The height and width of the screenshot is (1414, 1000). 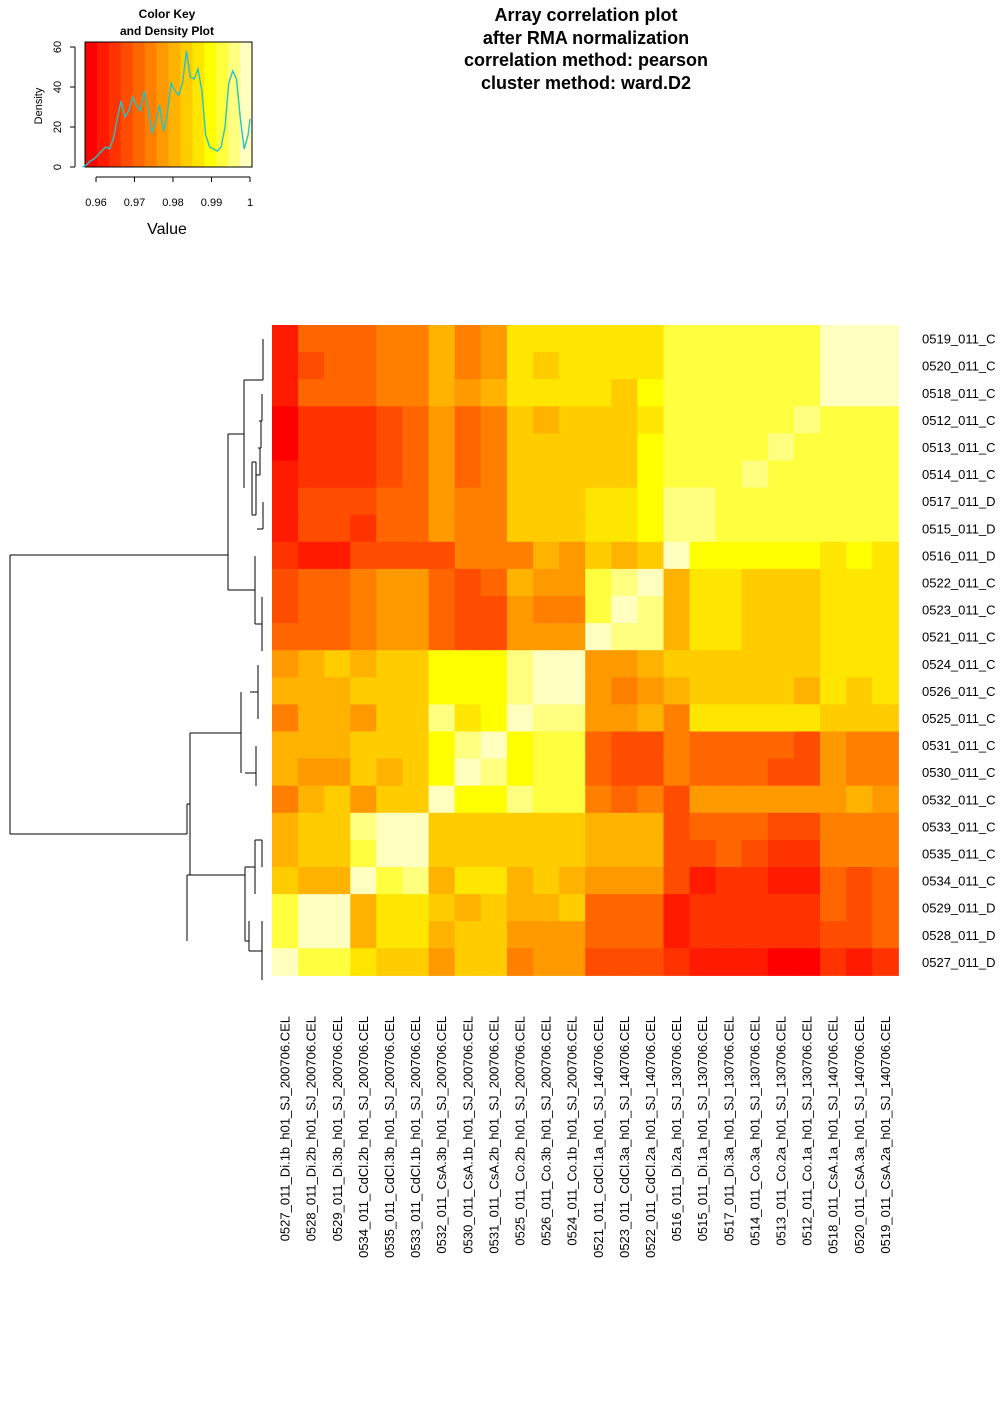 What do you see at coordinates (959, 555) in the screenshot?
I see `row-label: 0516_011_D` at bounding box center [959, 555].